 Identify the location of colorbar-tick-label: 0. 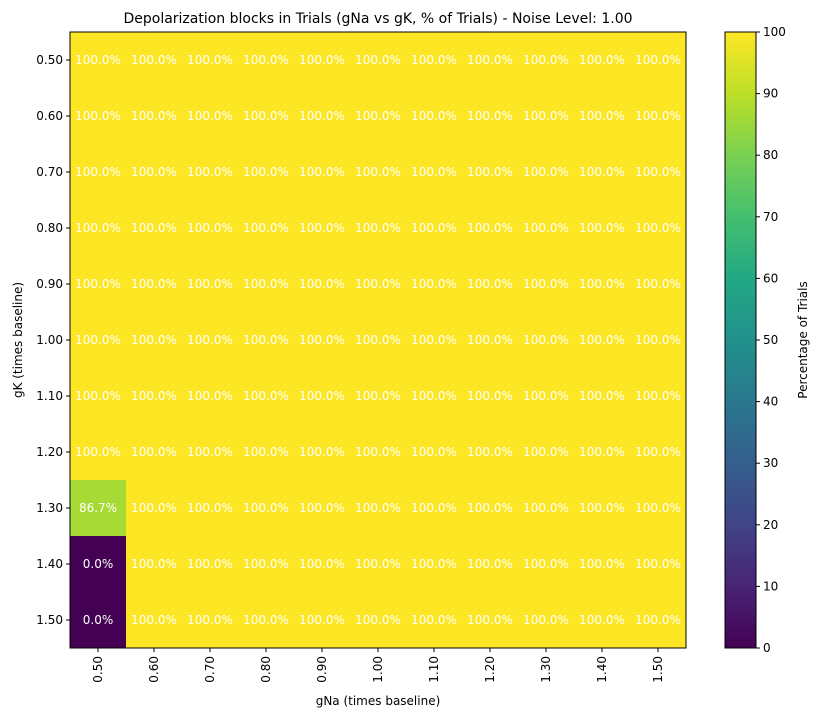
(767, 648).